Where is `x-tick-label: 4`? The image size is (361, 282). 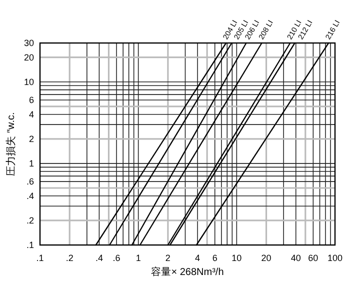 x-tick-label: 4 is located at coordinates (197, 258).